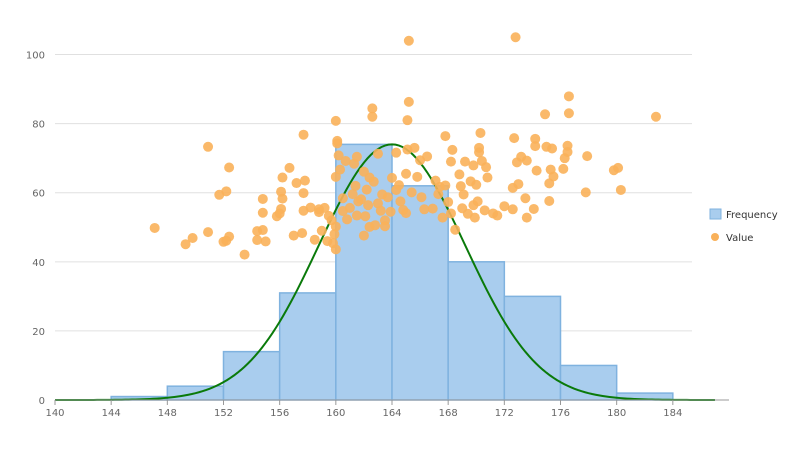 This screenshot has height=450, width=800. What do you see at coordinates (391, 413) in the screenshot?
I see `x-tick-label: 164` at bounding box center [391, 413].